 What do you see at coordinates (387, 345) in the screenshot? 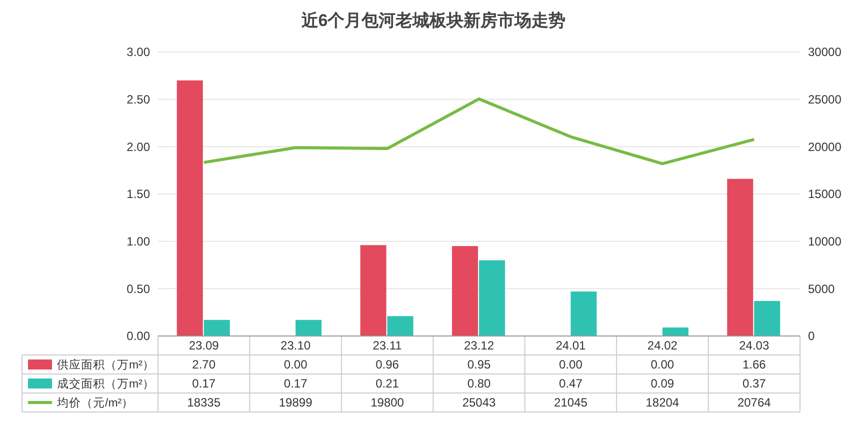
I see `x-tick-label: 23.11` at bounding box center [387, 345].